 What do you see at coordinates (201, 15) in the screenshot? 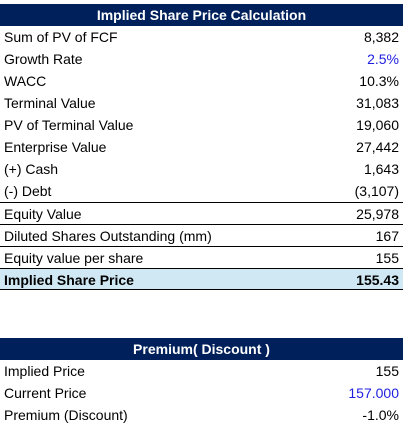
I see `implied-share-price-header: Implied Share Price Calculation` at bounding box center [201, 15].